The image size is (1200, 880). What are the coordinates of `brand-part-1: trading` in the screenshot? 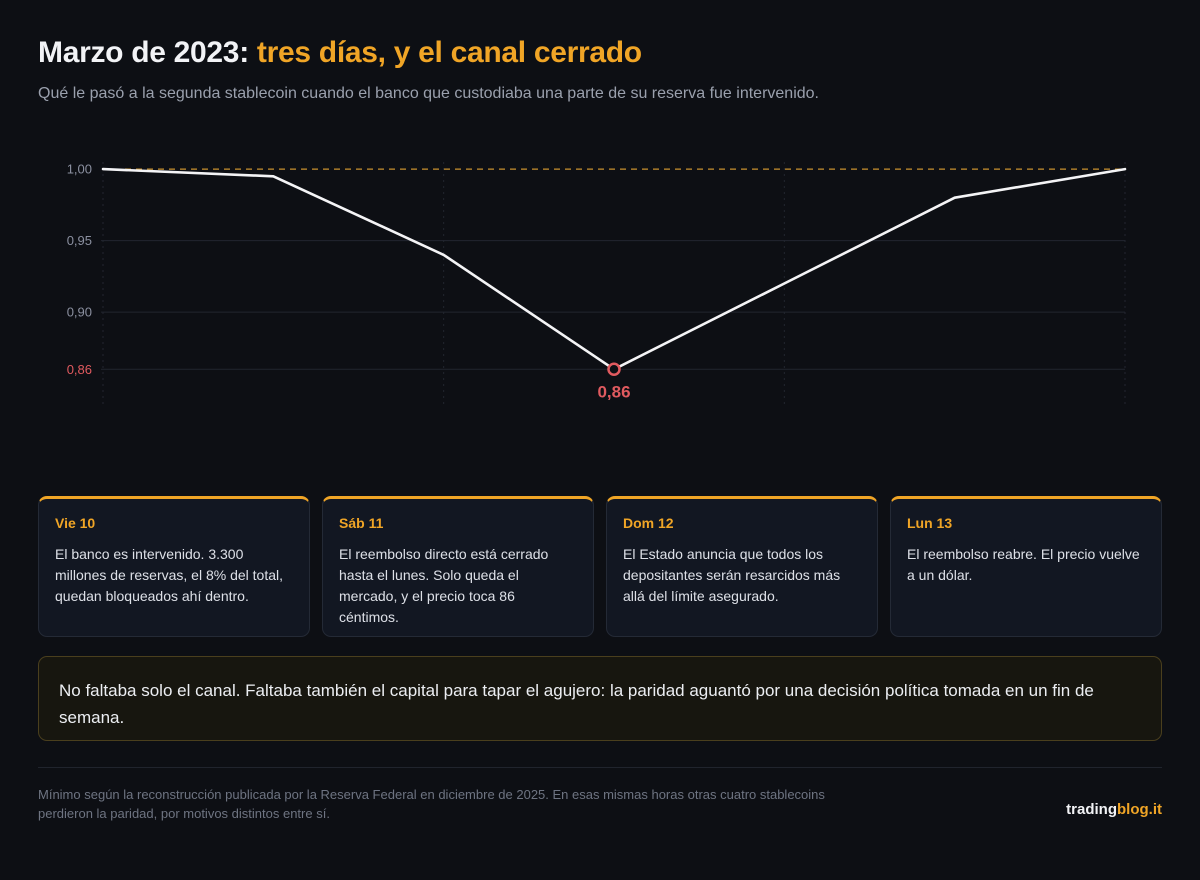 It's located at (1091, 809).